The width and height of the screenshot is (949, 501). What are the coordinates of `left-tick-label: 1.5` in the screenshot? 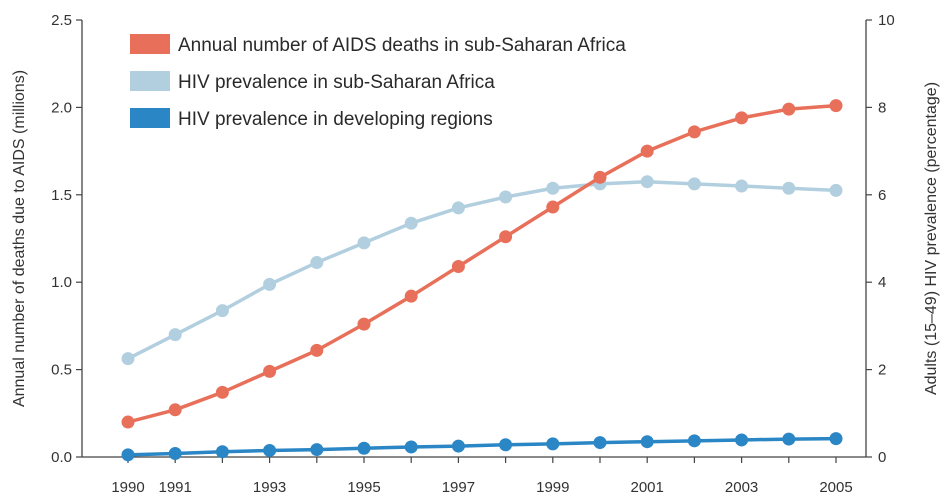 It's located at (61, 195).